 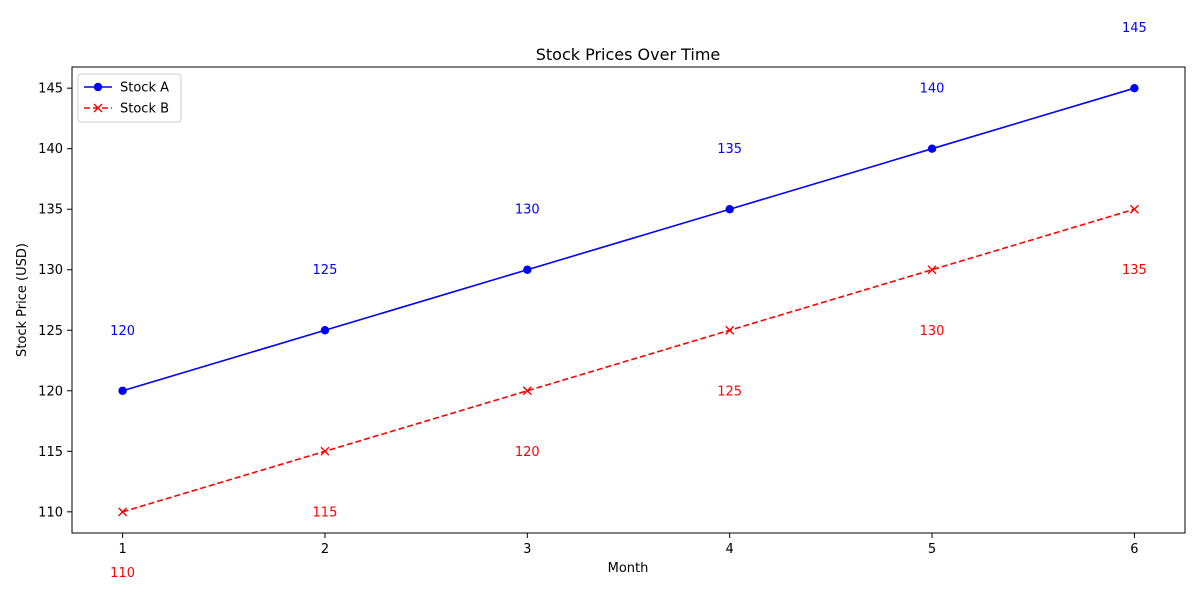 What do you see at coordinates (527, 549) in the screenshot?
I see `x-tick-label: 3` at bounding box center [527, 549].